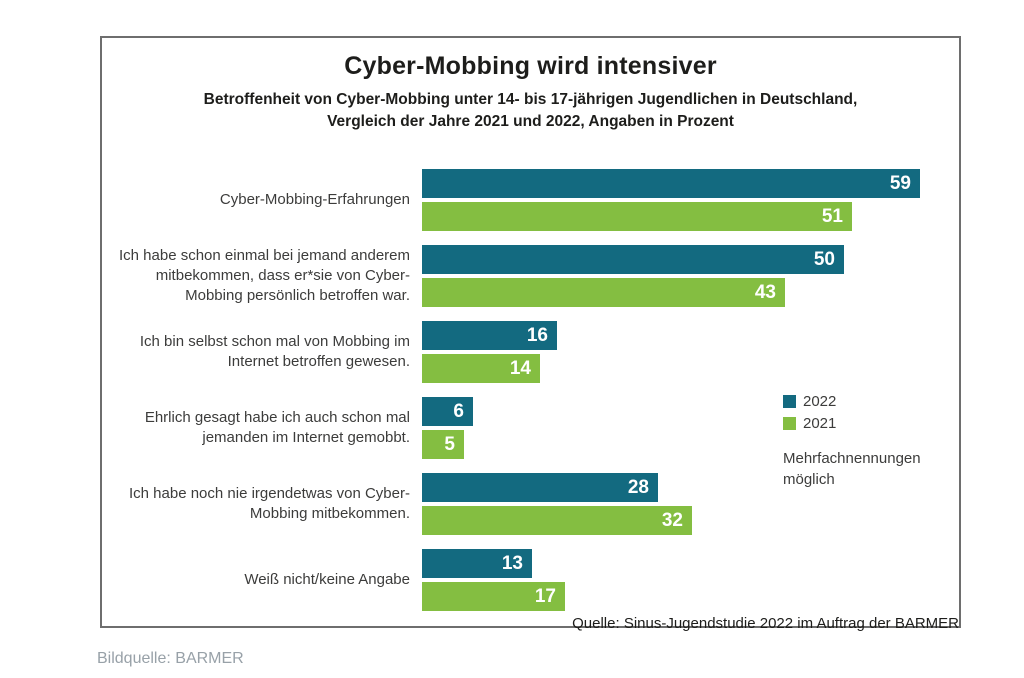 The image size is (1024, 678). Describe the element at coordinates (671, 200) in the screenshot. I see `bar-pair: 59 51` at that location.